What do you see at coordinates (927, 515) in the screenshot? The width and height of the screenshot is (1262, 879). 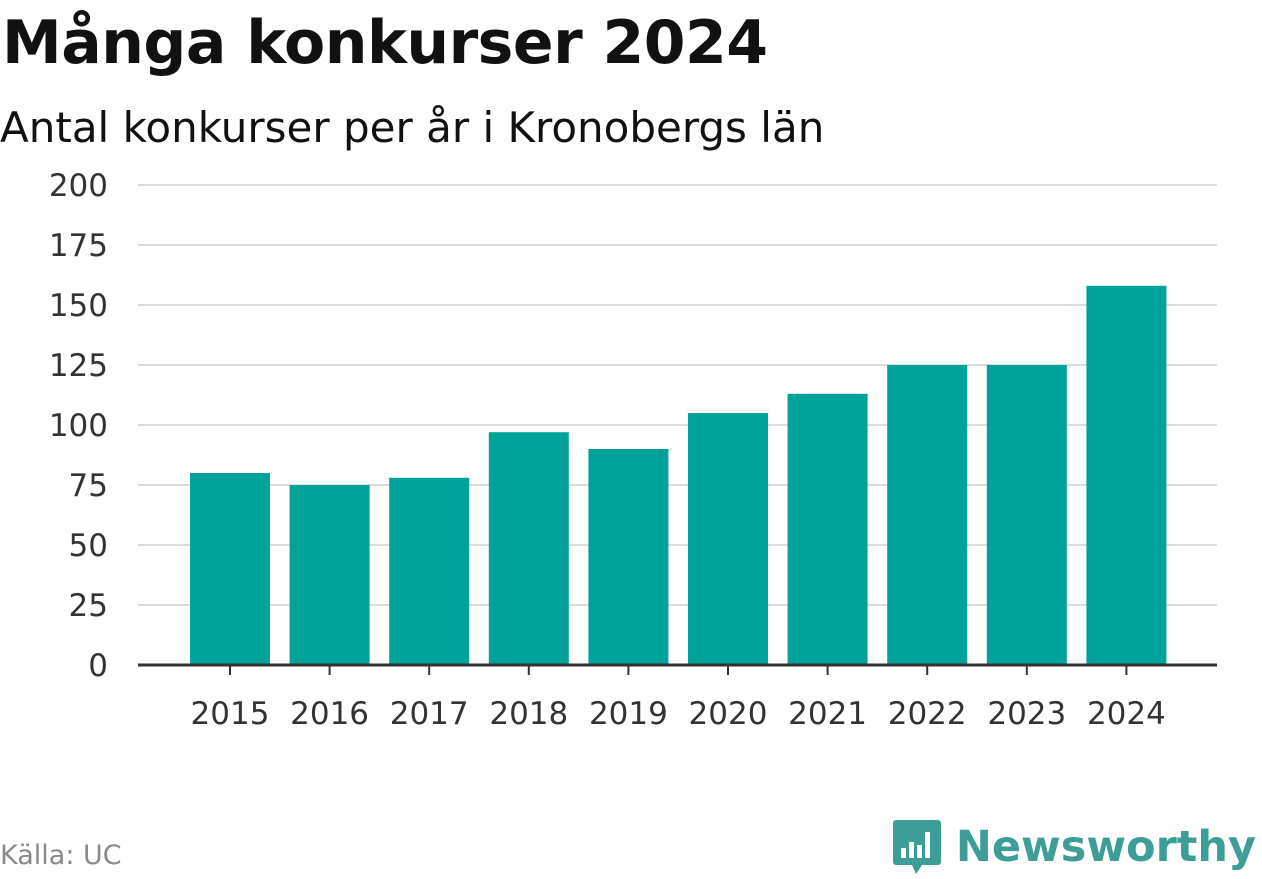 I see `bar-2022` at bounding box center [927, 515].